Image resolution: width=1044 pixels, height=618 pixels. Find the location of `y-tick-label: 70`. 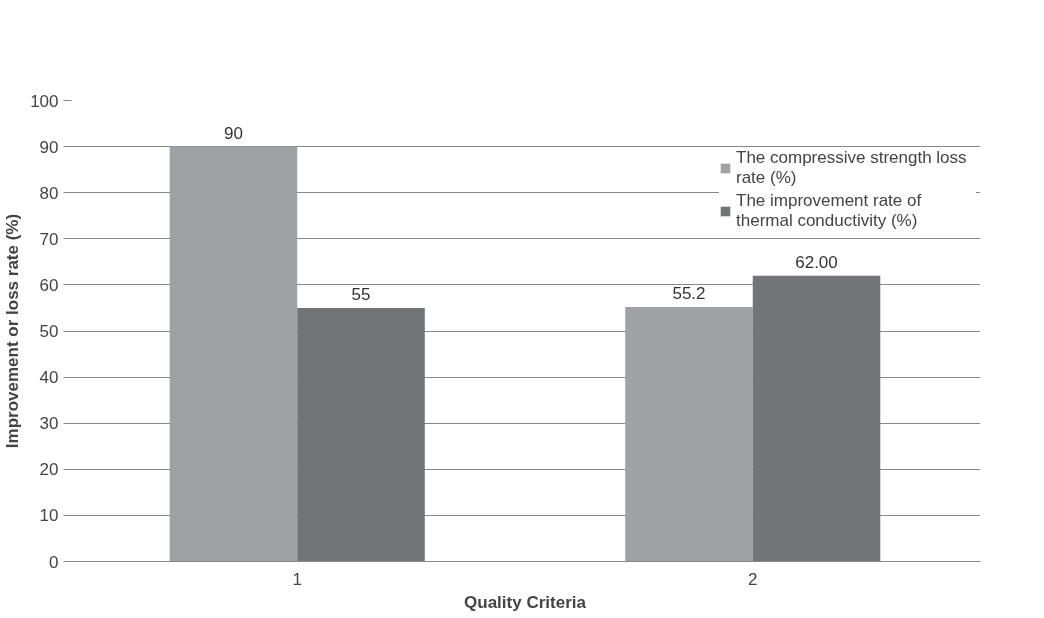

y-tick-label: 70 is located at coordinates (49, 239).